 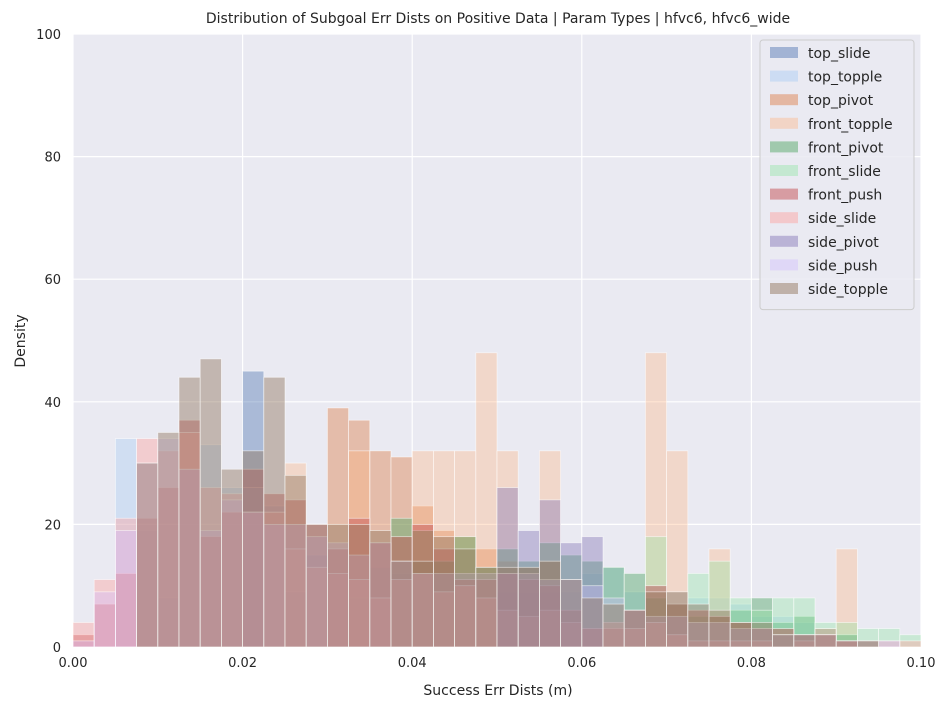 I want to click on y-tick-label: 20, so click(x=52, y=525).